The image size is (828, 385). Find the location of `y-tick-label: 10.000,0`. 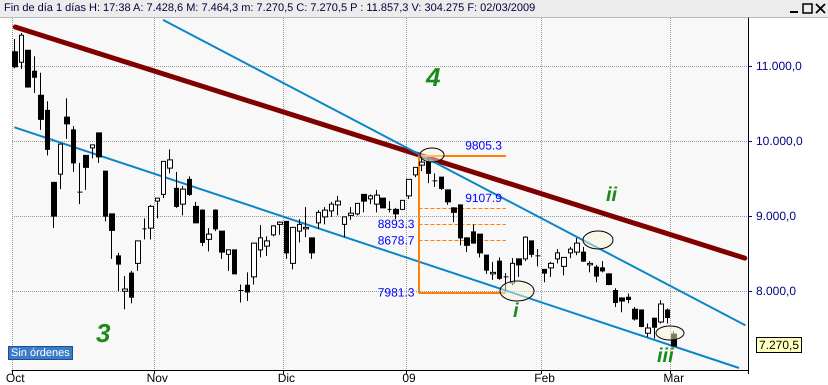

y-tick-label: 10.000,0 is located at coordinates (780, 141).